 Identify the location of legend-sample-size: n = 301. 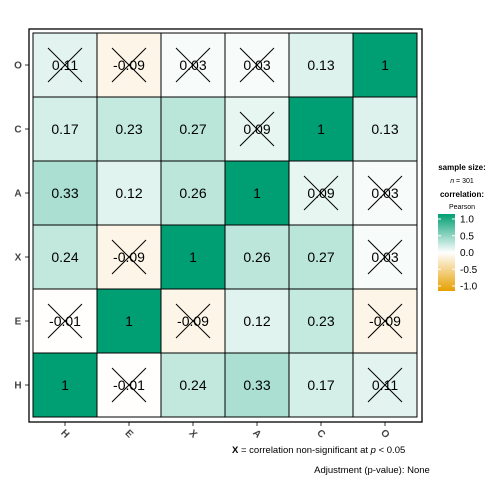
(462, 181).